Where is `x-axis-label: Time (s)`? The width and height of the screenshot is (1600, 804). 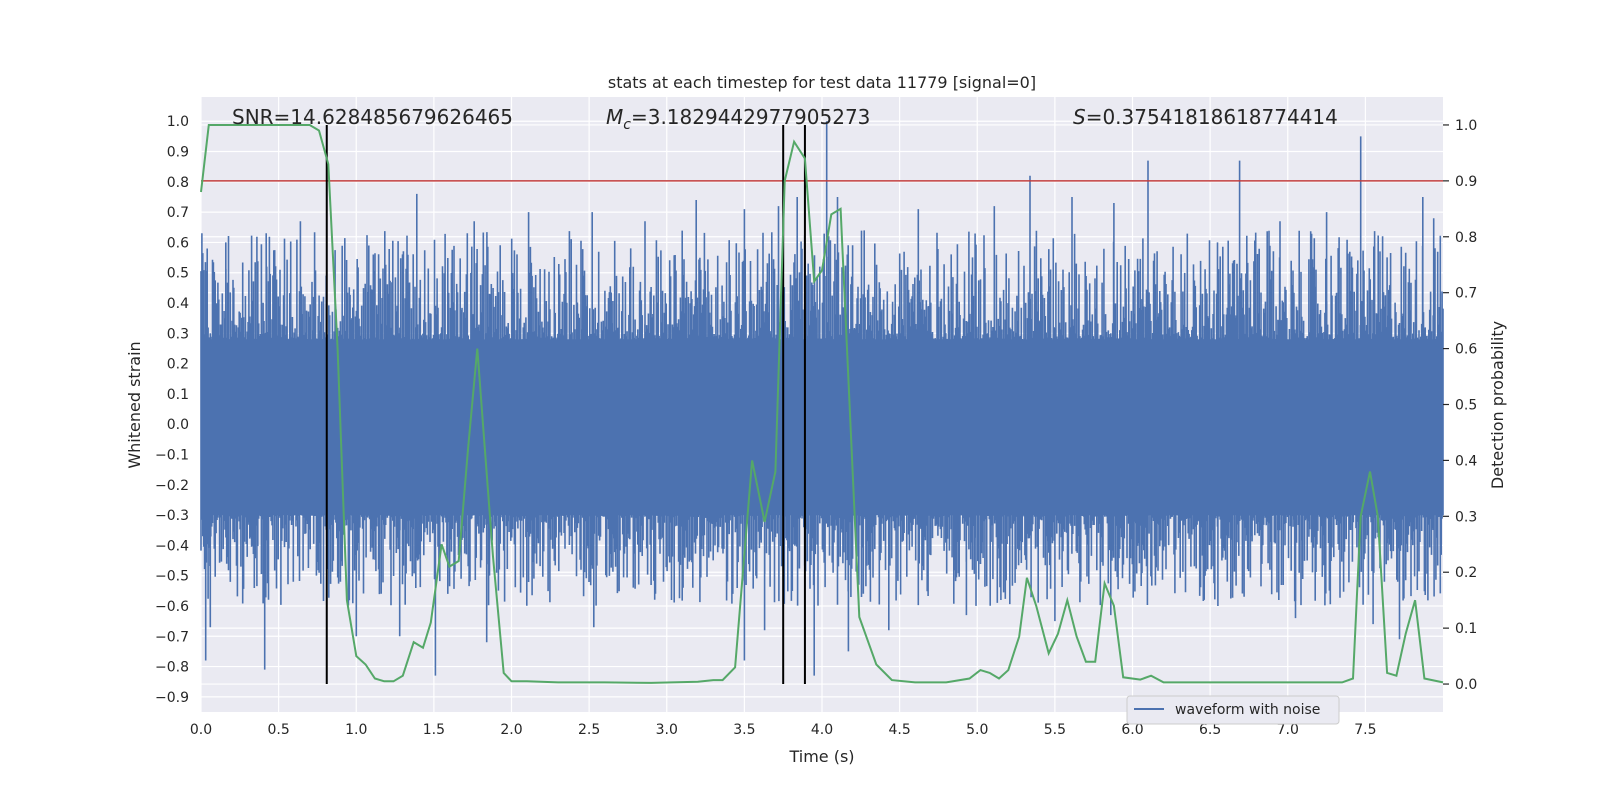
x-axis-label: Time (s) is located at coordinates (821, 756).